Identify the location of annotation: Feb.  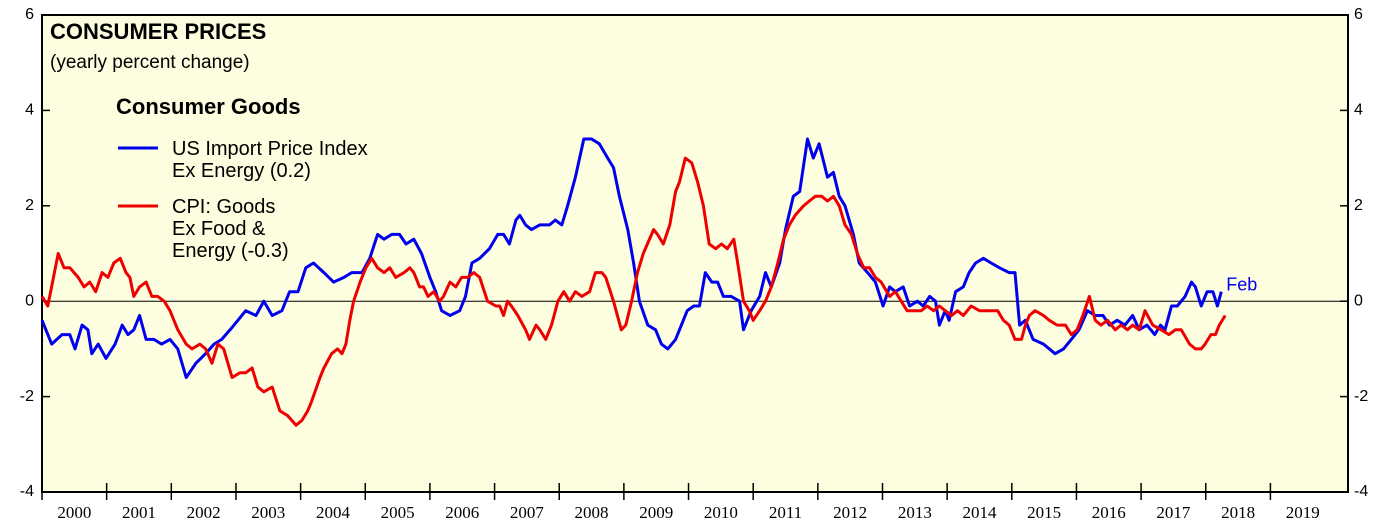
(1241, 284).